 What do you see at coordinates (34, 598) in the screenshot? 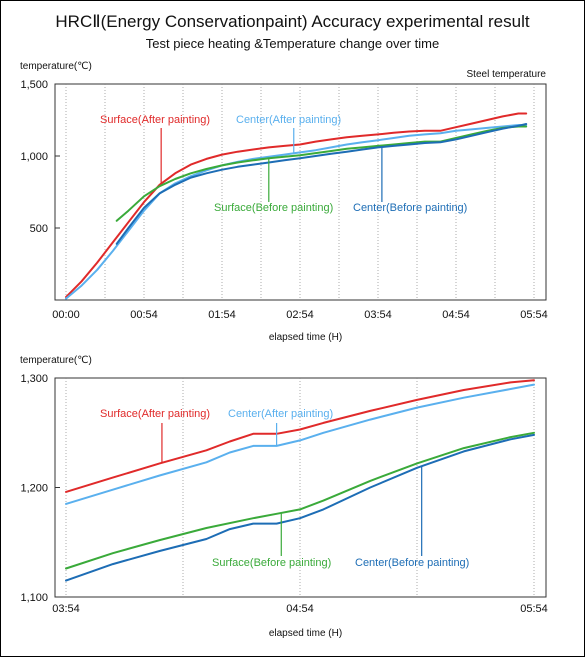
I see `y-tick-label: 1,100` at bounding box center [34, 598].